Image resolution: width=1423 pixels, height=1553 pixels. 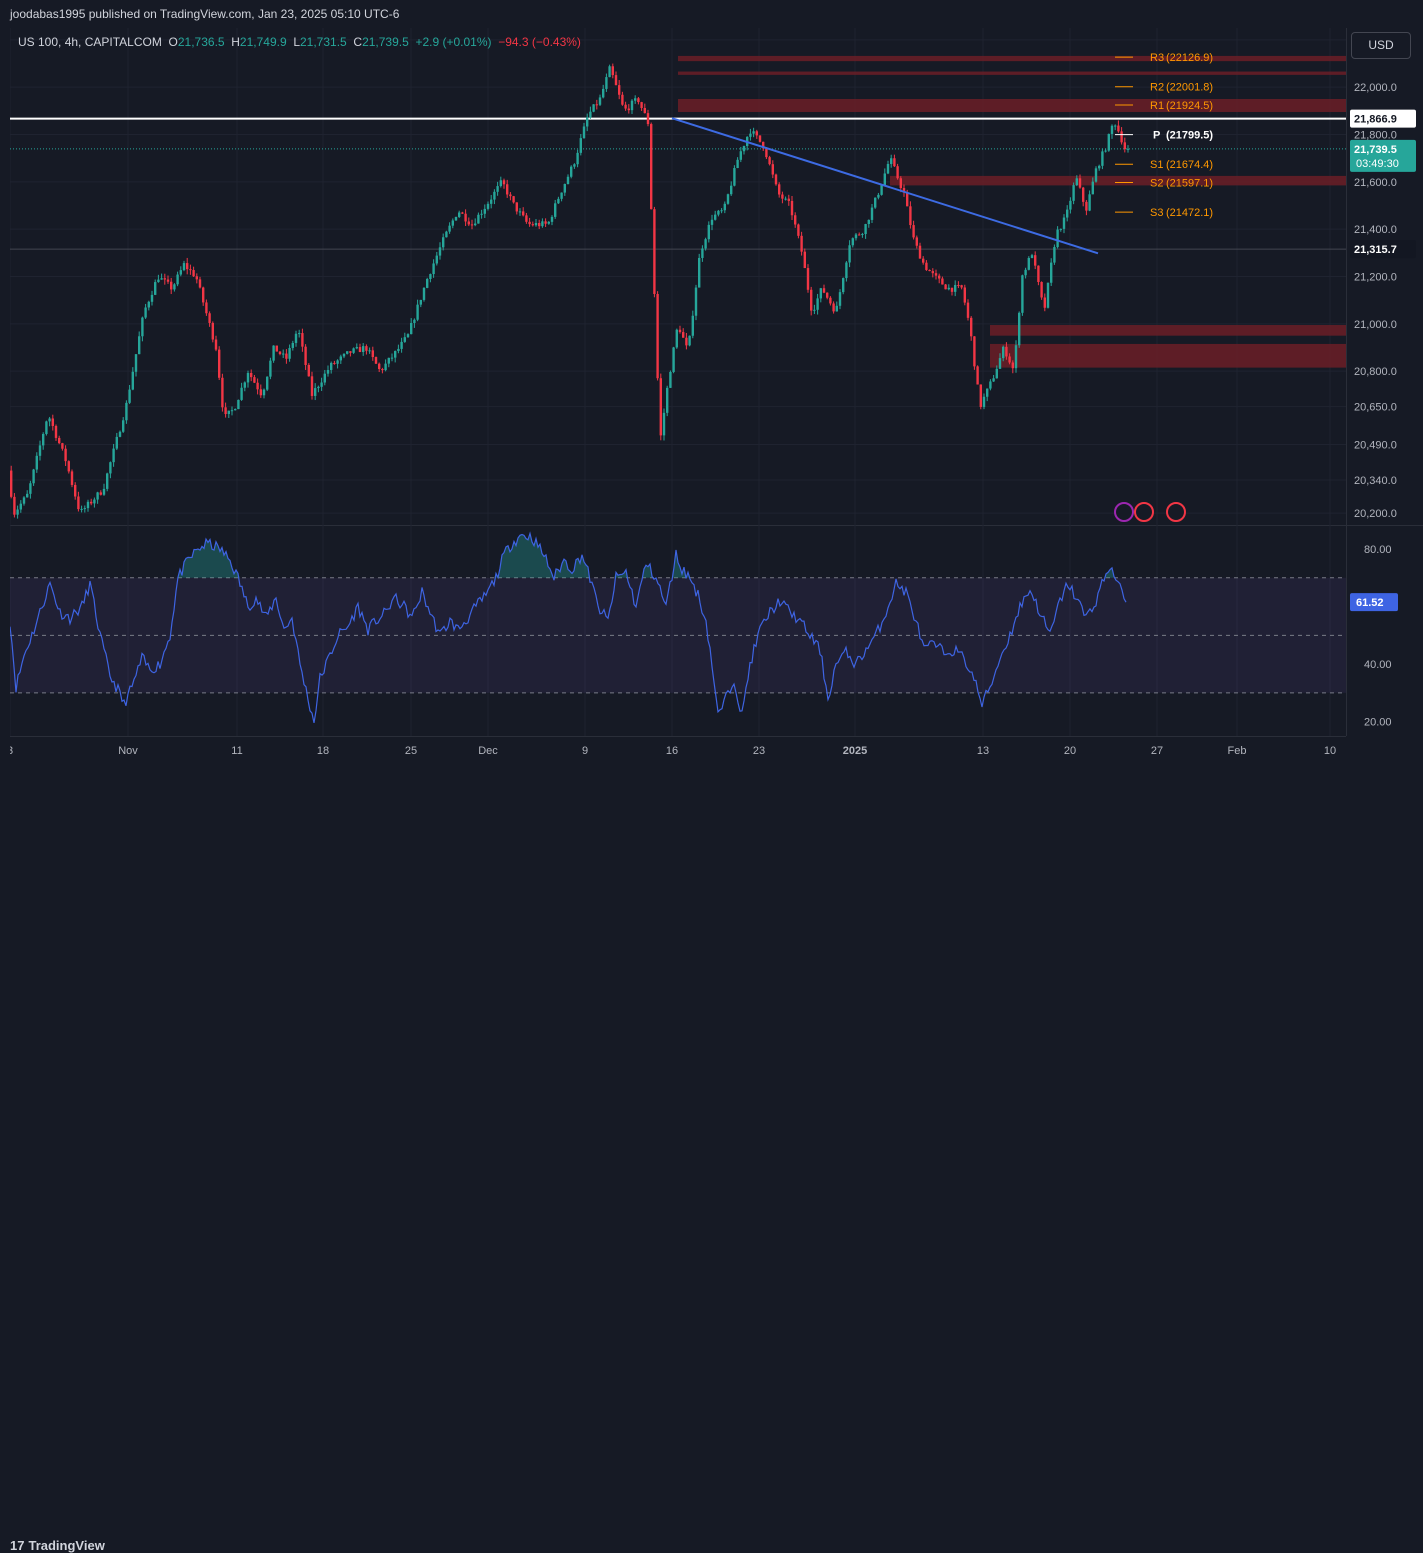 What do you see at coordinates (1381, 45) in the screenshot?
I see `currency-button: USD` at bounding box center [1381, 45].